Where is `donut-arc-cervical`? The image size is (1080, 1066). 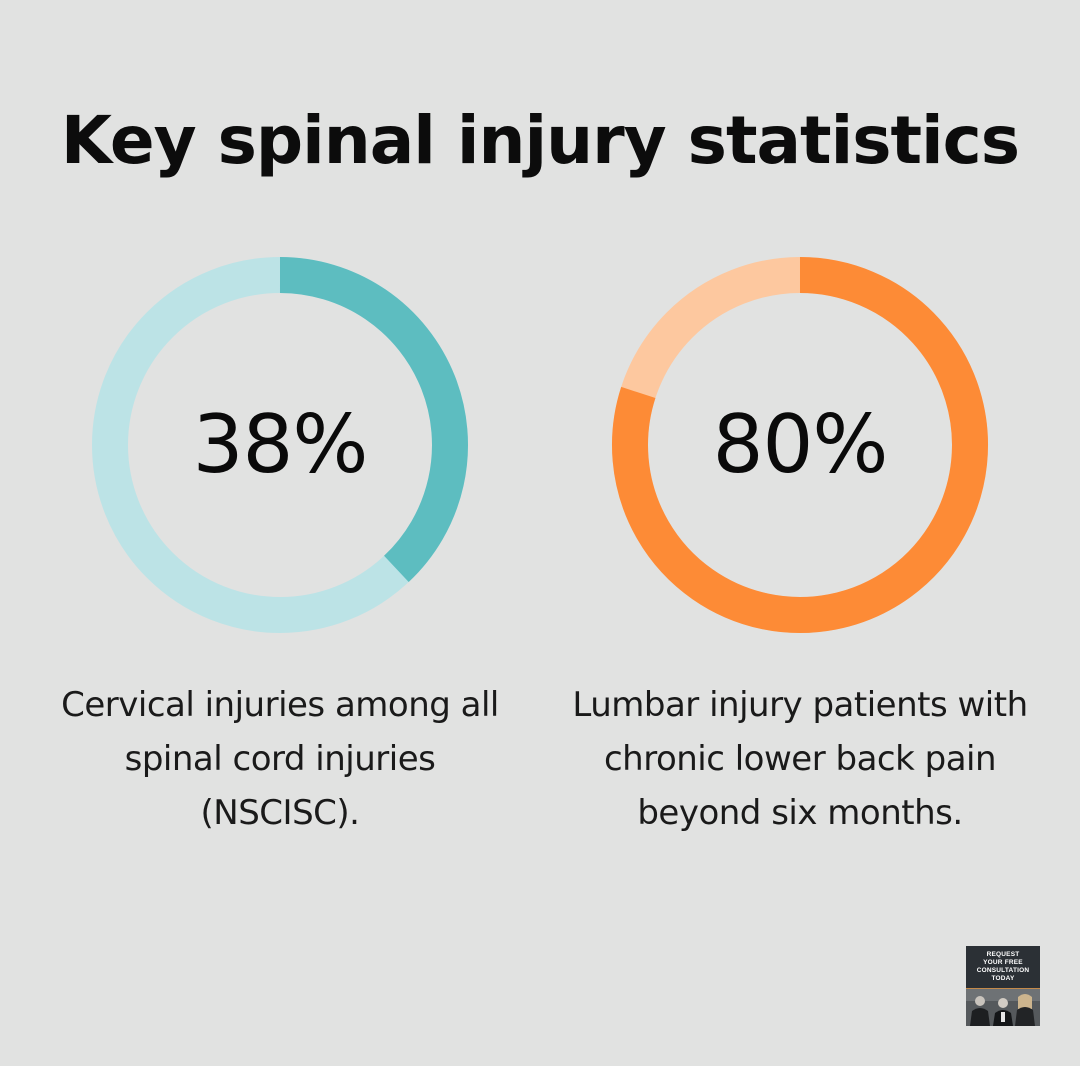
donut-arc-cervical is located at coordinates (373, 420).